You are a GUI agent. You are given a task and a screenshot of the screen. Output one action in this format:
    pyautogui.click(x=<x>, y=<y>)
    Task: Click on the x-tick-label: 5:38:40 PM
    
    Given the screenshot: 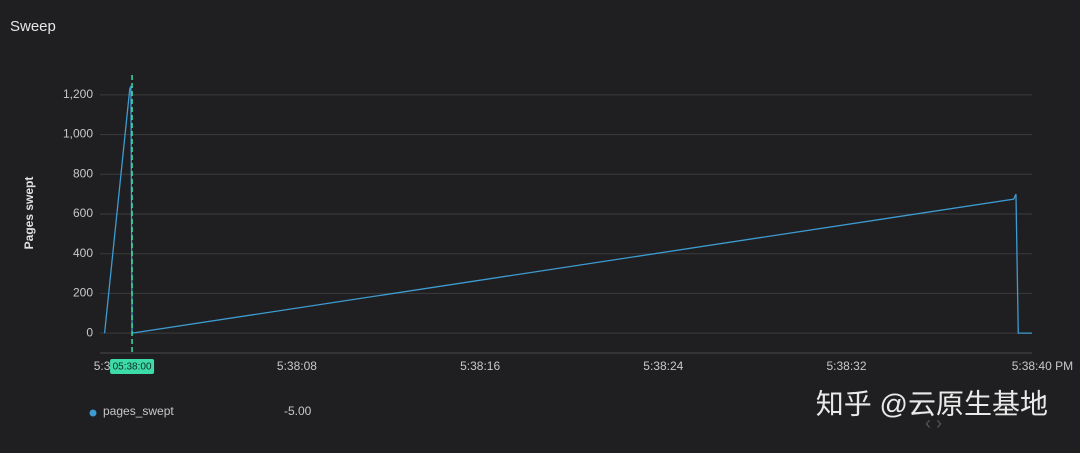 What is the action you would take?
    pyautogui.click(x=1042, y=366)
    